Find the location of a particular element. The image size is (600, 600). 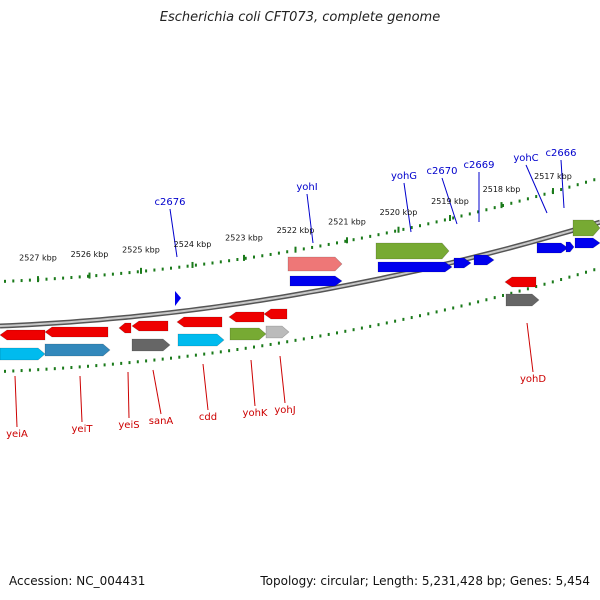

leader-c2670 is located at coordinates (449, 201).